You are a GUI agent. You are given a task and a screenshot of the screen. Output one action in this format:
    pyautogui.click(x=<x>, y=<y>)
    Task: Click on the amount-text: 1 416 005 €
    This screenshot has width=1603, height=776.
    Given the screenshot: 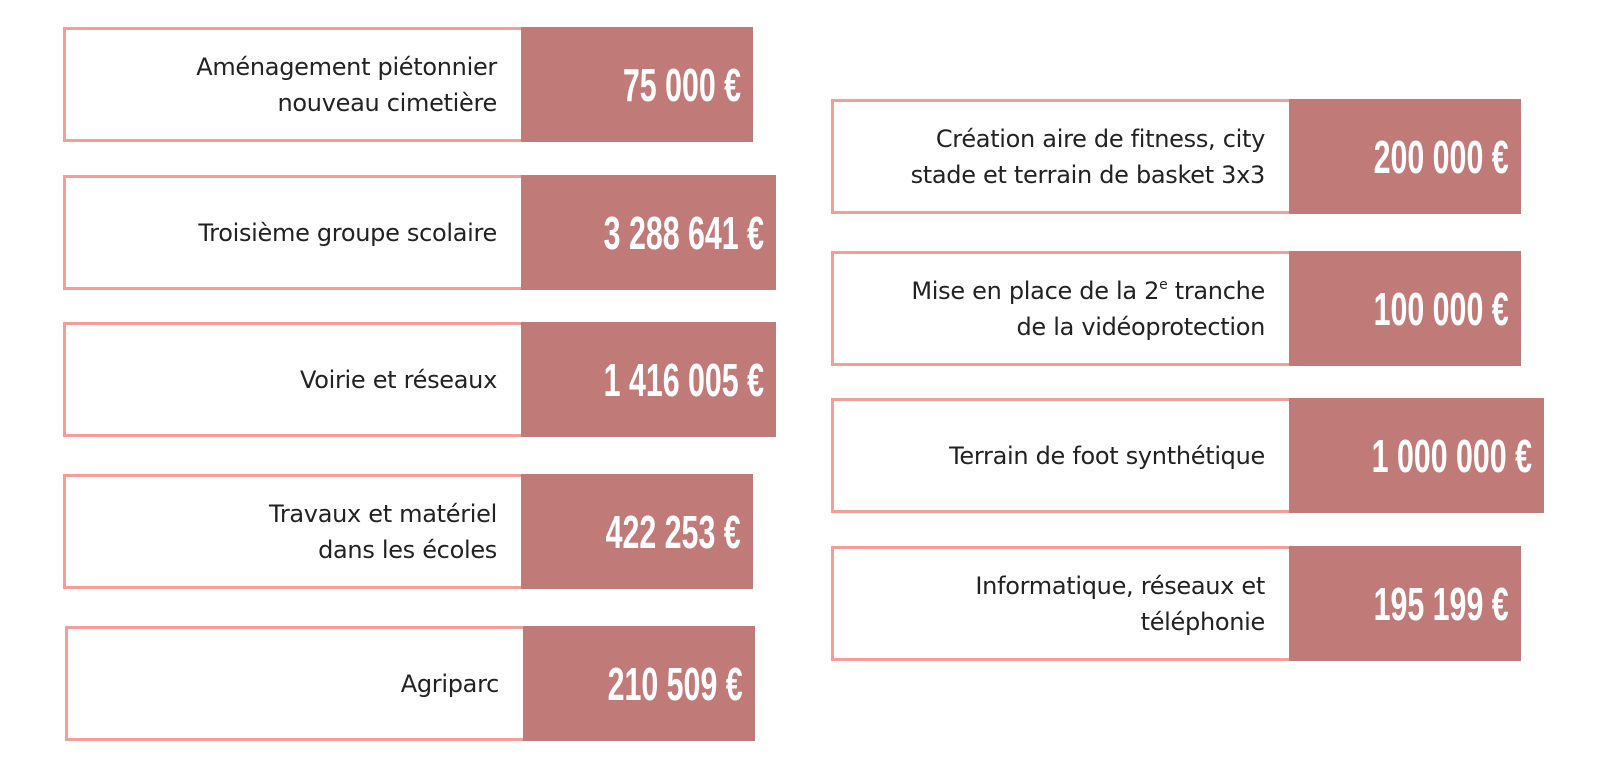 What is the action you would take?
    pyautogui.click(x=684, y=379)
    